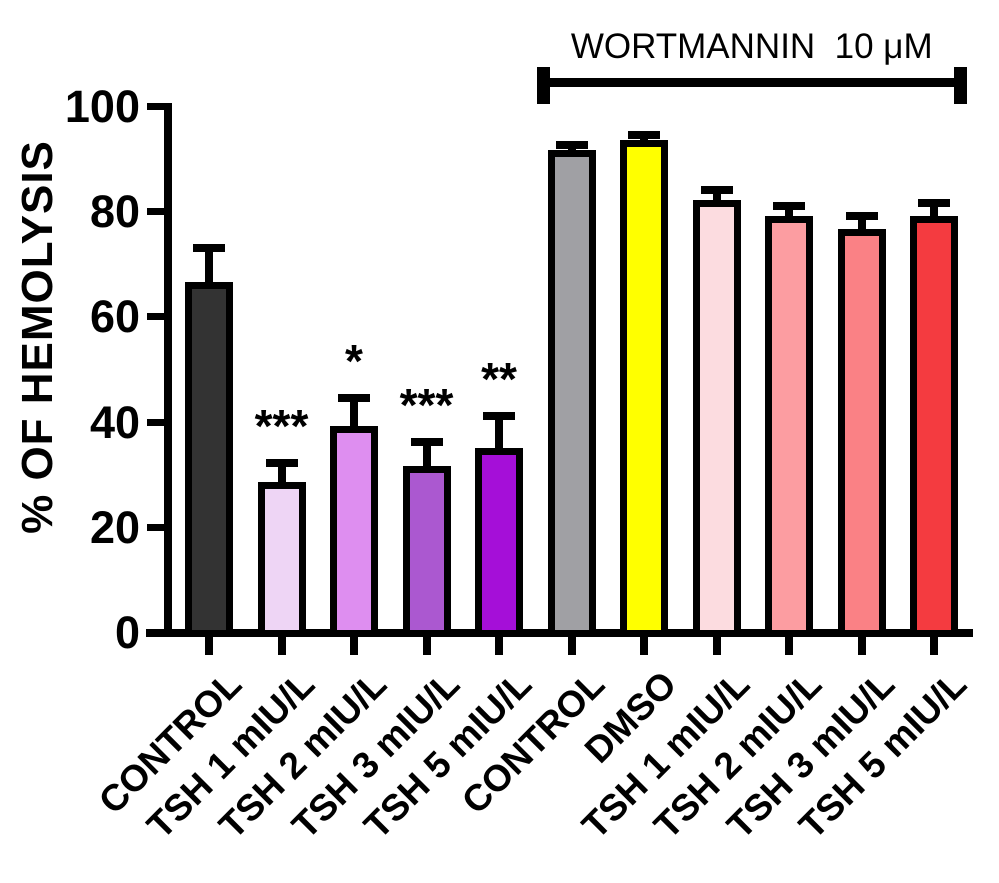 This screenshot has width=999, height=883. Describe the element at coordinates (751, 46) in the screenshot. I see `wortmannin-bracket-label: WORTMANNIN 10 μM` at that location.